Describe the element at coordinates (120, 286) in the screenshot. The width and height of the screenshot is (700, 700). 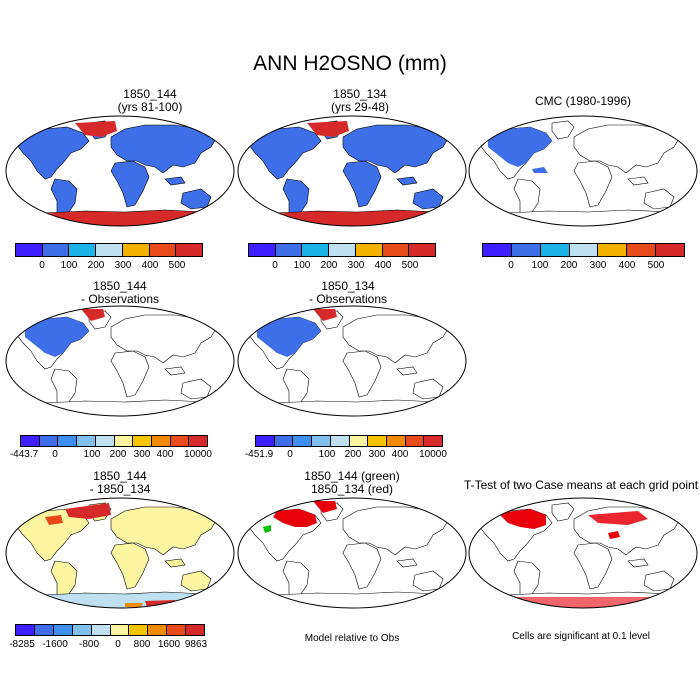
I see `panel-4-title-line1: 1850_144` at that location.